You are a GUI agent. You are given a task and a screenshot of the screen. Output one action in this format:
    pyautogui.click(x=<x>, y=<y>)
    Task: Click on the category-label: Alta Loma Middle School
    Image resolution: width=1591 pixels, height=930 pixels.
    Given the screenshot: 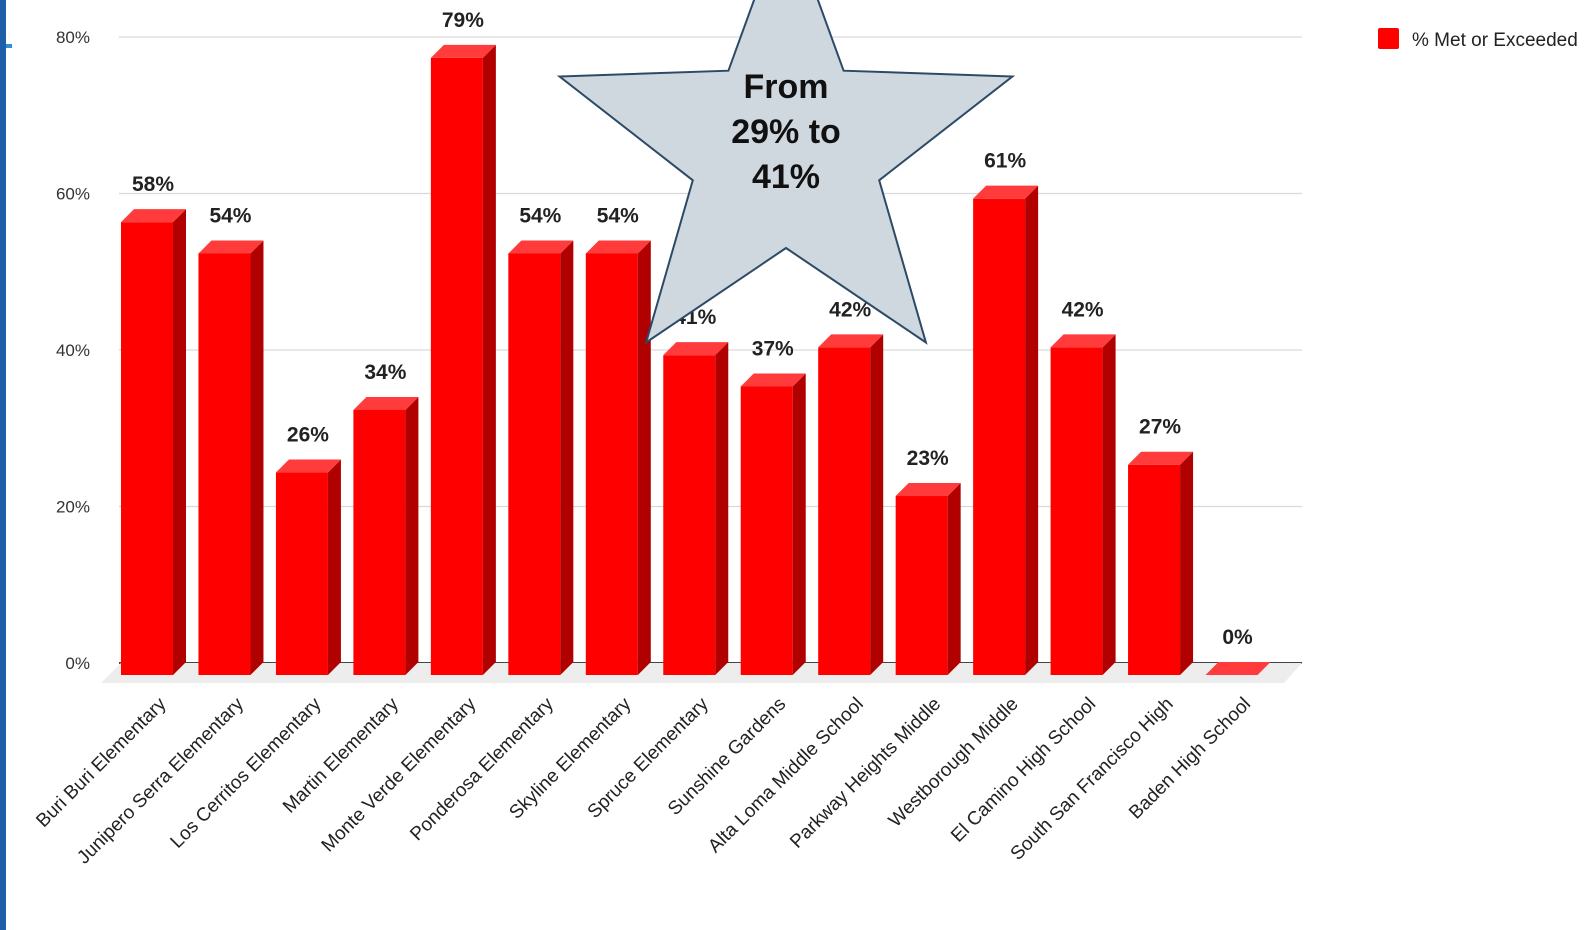 What is the action you would take?
    pyautogui.click(x=785, y=775)
    